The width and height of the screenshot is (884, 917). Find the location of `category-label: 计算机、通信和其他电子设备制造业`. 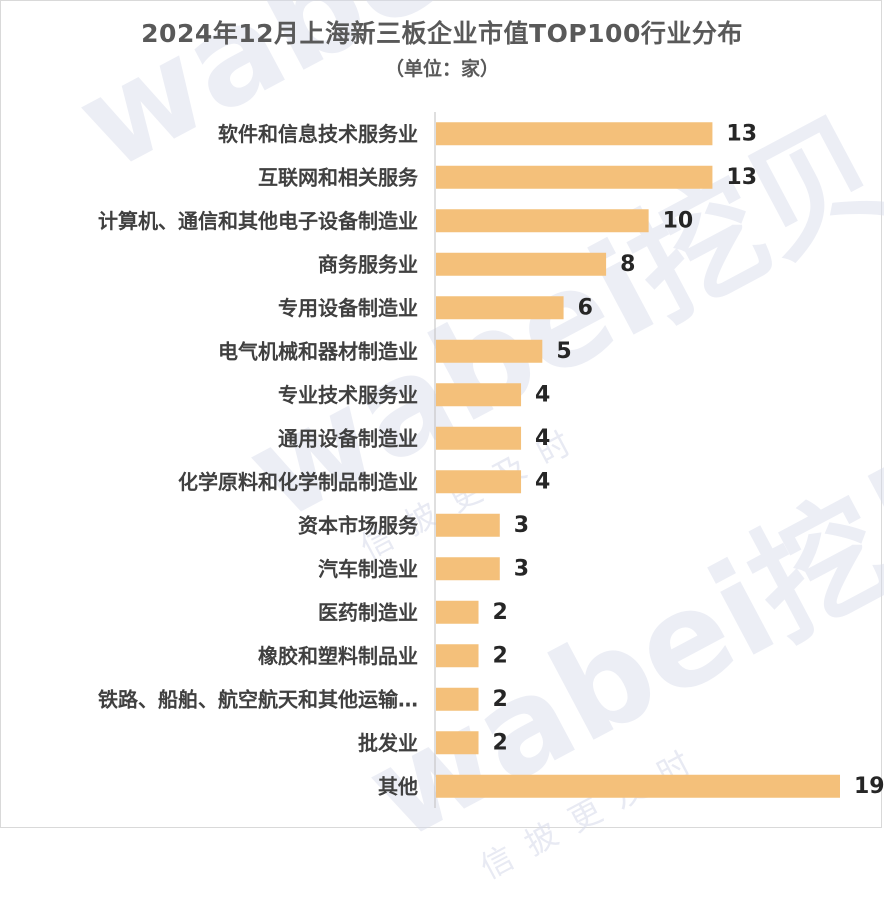

category-label: 计算机、通信和其他电子设备制造业 is located at coordinates (258, 221).